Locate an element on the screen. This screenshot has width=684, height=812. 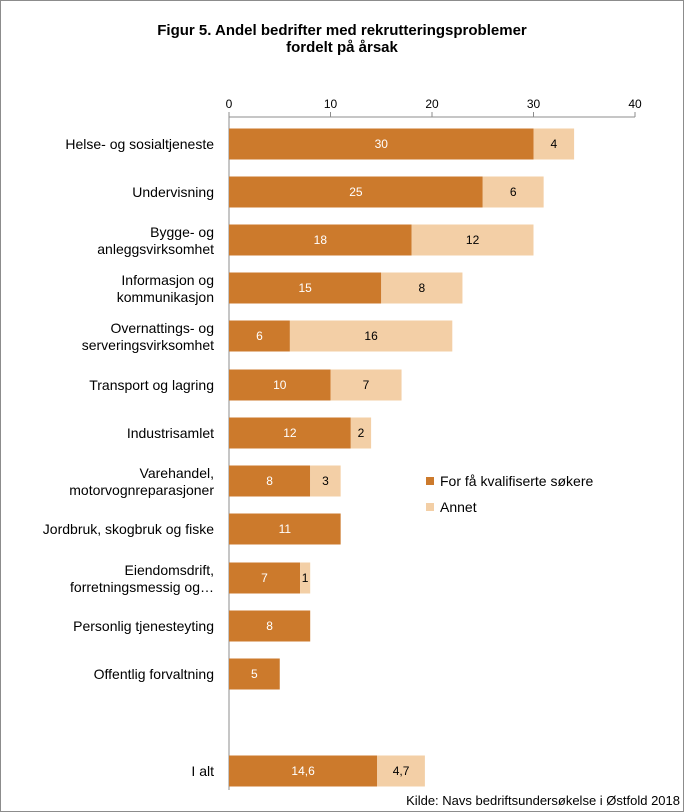
category-label: Undervisning is located at coordinates (173, 192).